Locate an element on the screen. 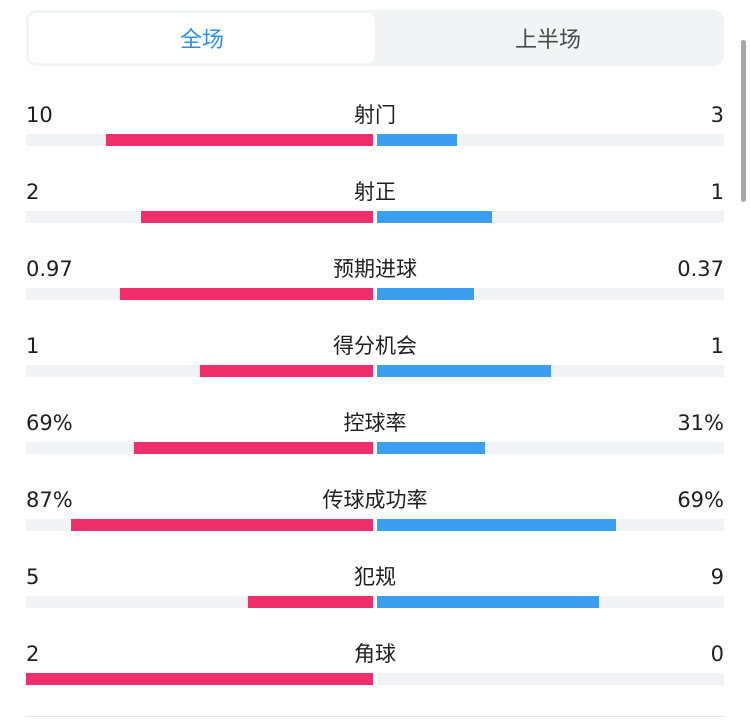 This screenshot has height=721, width=750. away-value: 3 is located at coordinates (717, 115).